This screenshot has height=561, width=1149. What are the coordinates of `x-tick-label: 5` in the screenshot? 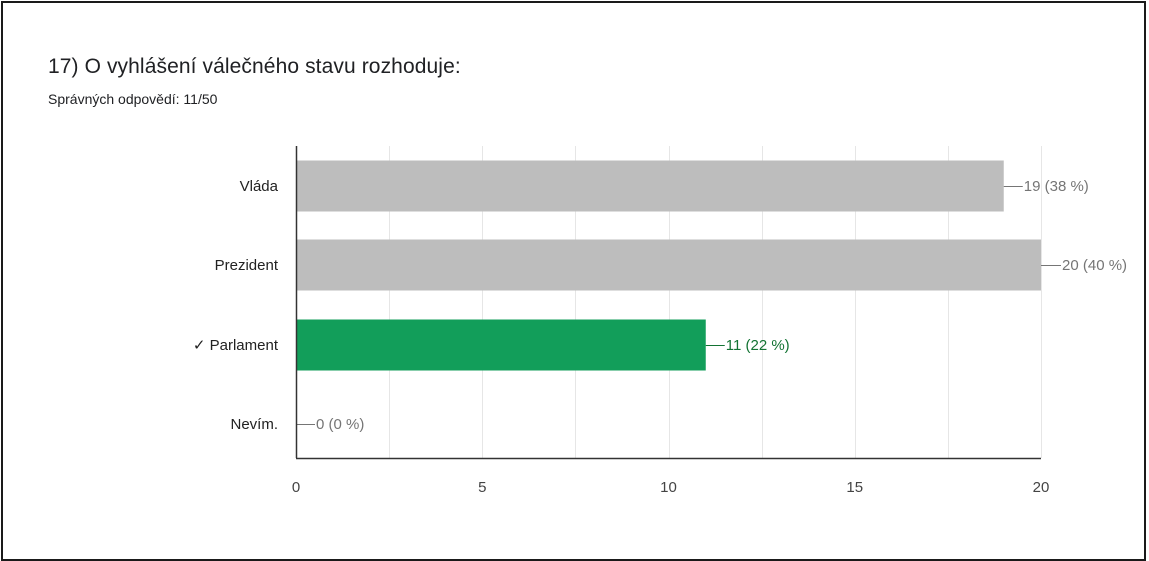 It's located at (482, 487).